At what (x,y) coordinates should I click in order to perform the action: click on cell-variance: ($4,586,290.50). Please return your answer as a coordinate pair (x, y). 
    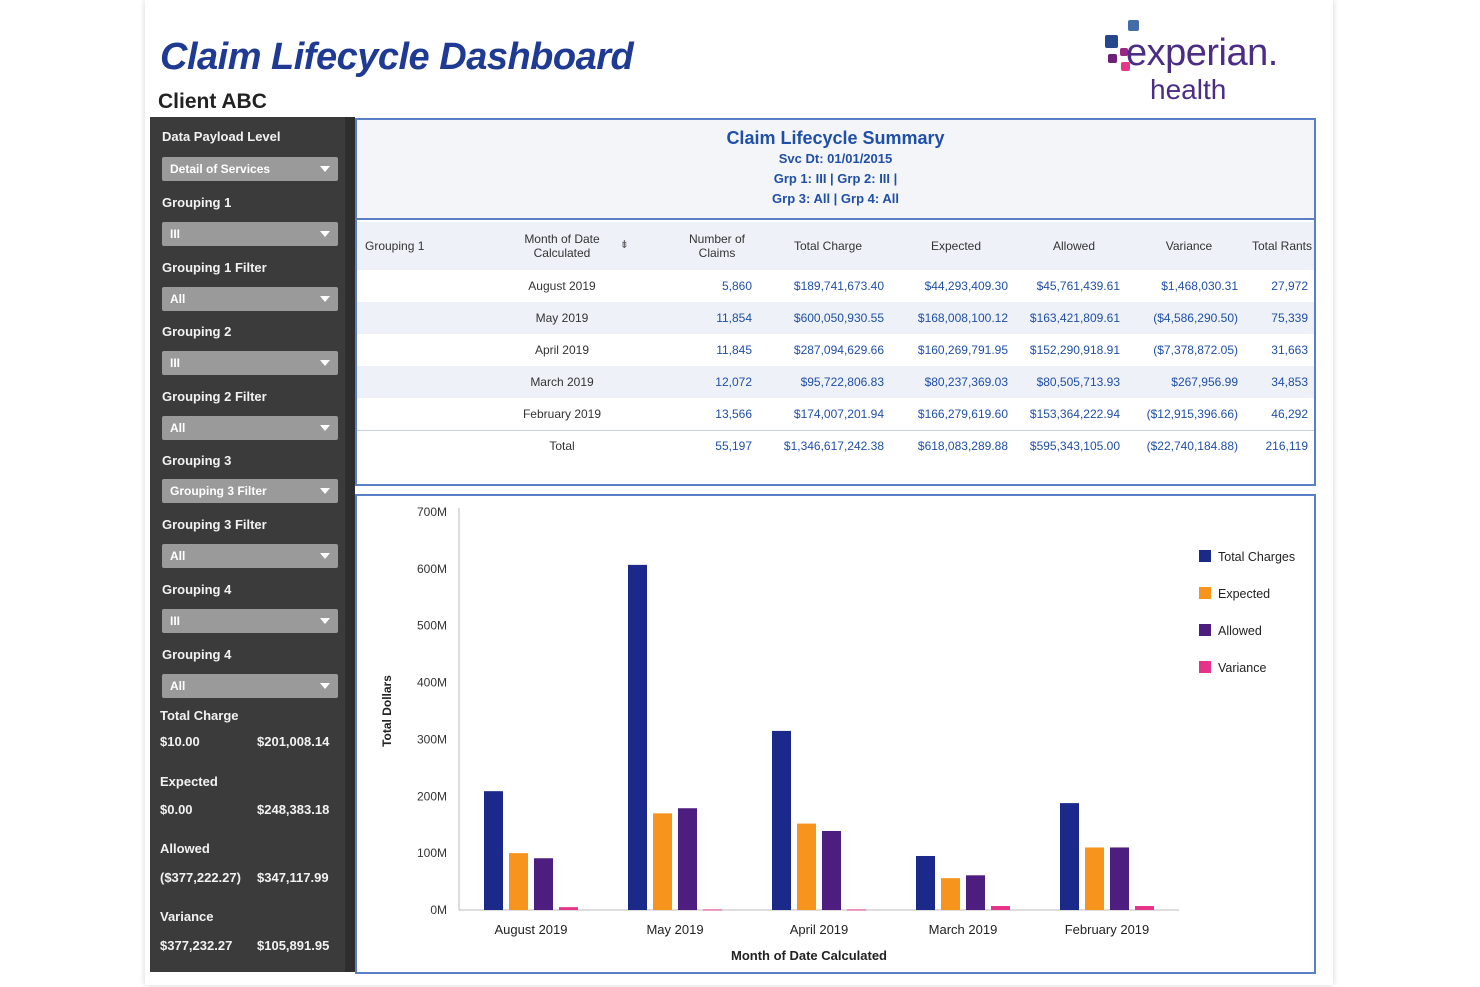
    Looking at the image, I should click on (1189, 318).